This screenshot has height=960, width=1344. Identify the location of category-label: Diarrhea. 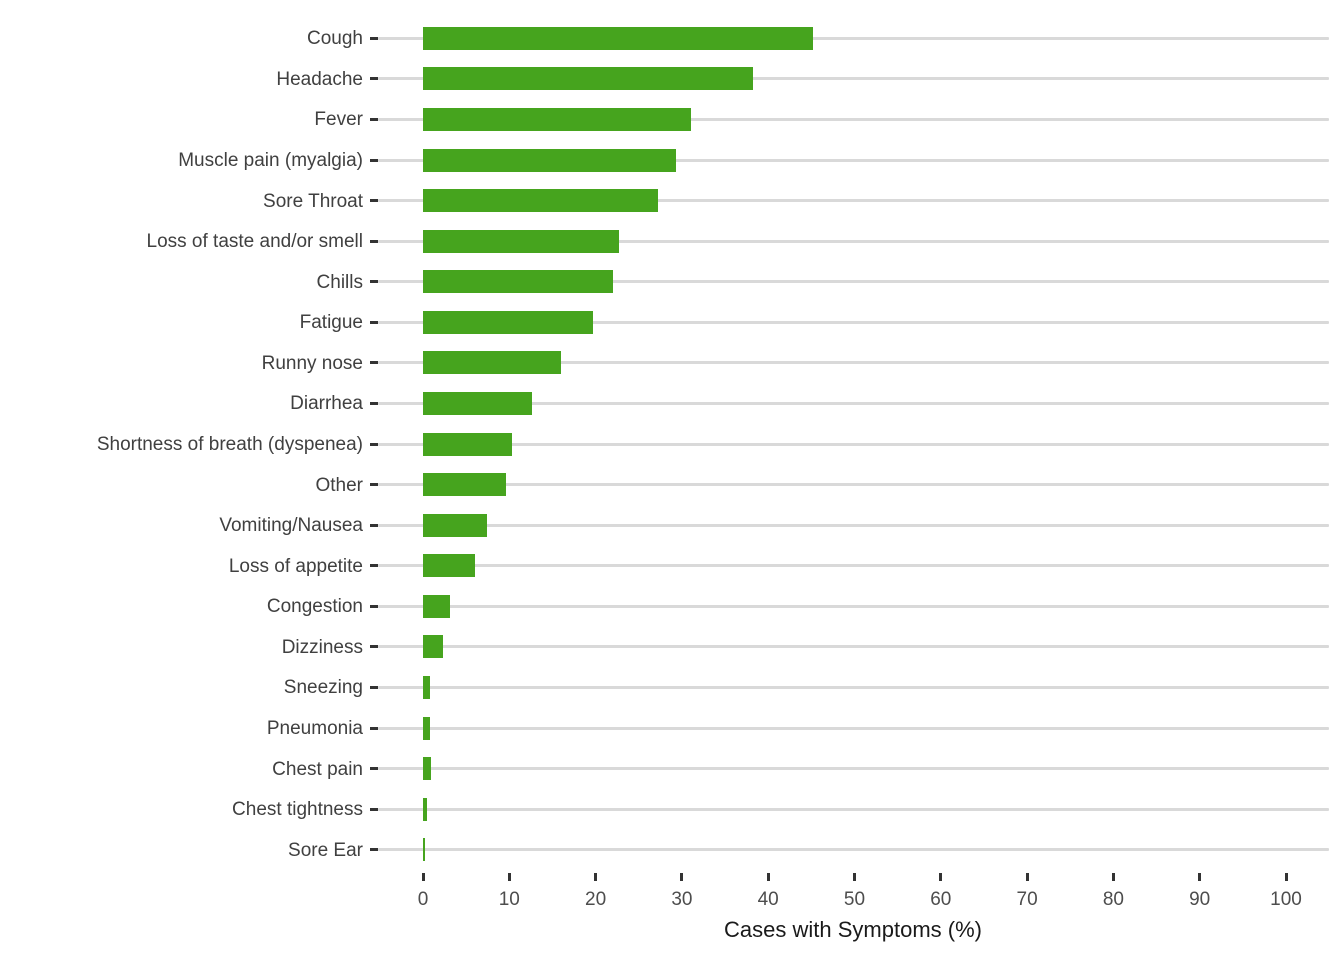
(326, 404).